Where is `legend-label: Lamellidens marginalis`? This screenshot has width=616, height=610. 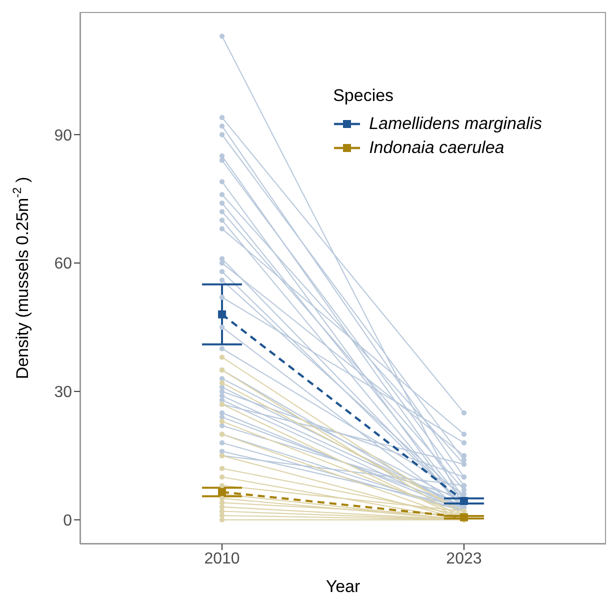 legend-label: Lamellidens marginalis is located at coordinates (455, 124).